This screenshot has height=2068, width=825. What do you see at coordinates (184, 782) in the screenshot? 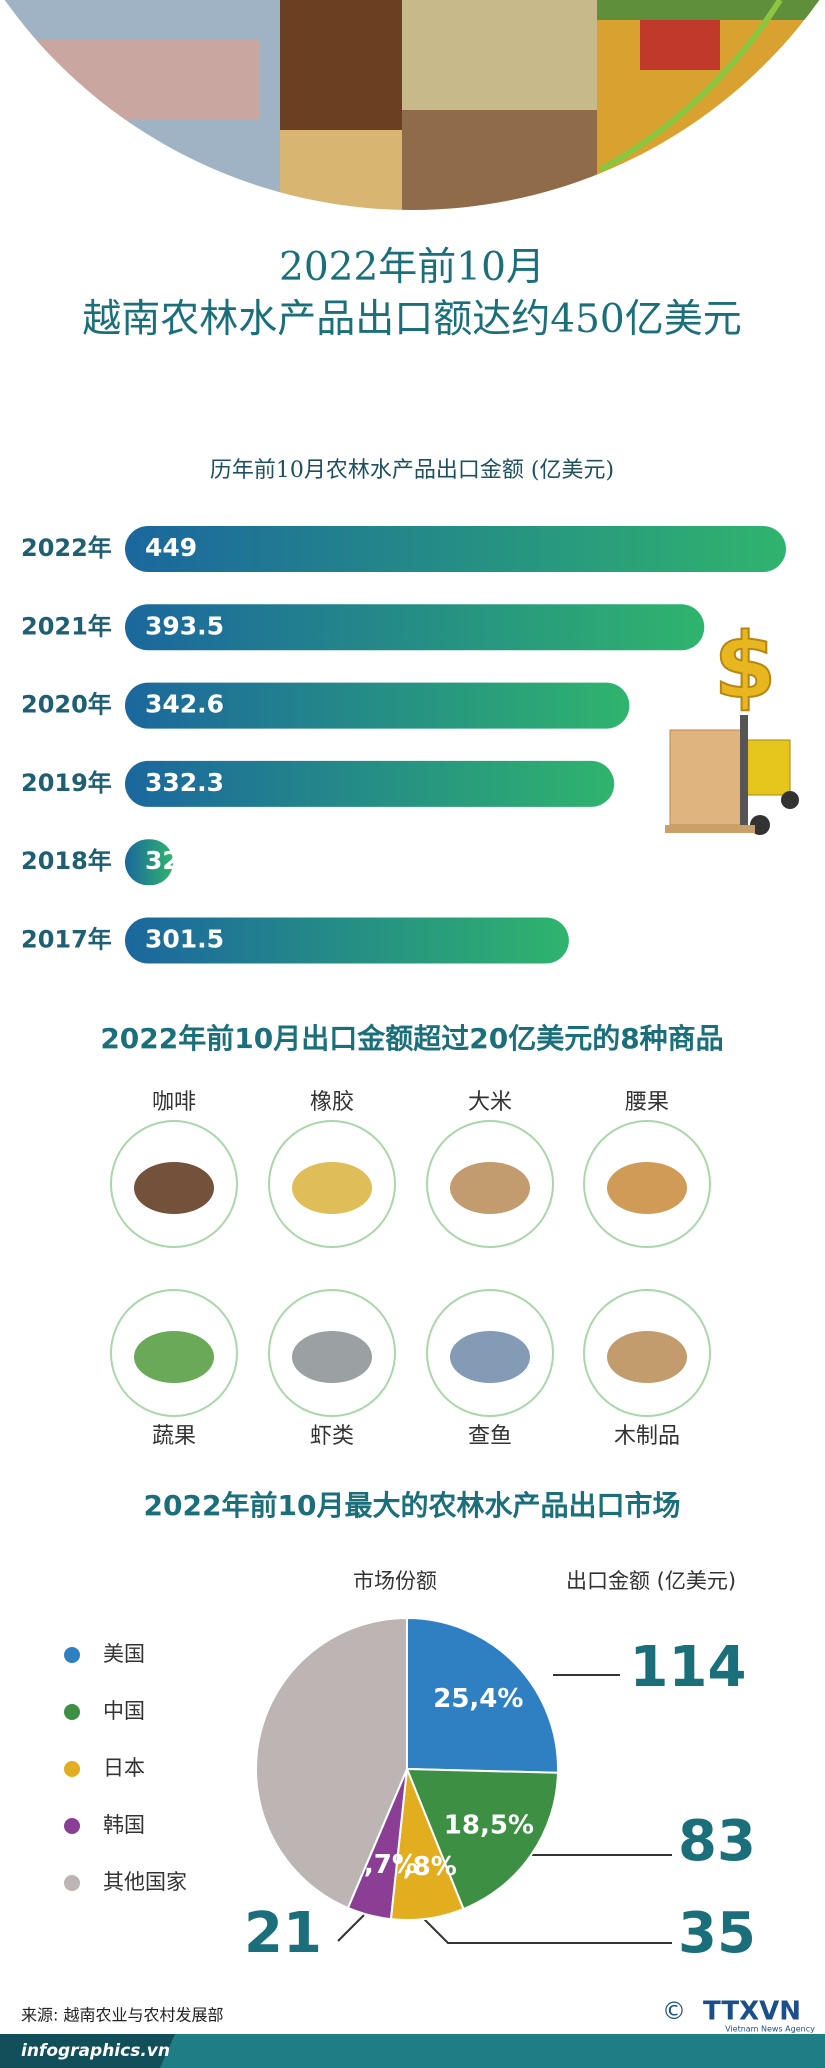
I see `bar-value-label: 332.3` at bounding box center [184, 782].